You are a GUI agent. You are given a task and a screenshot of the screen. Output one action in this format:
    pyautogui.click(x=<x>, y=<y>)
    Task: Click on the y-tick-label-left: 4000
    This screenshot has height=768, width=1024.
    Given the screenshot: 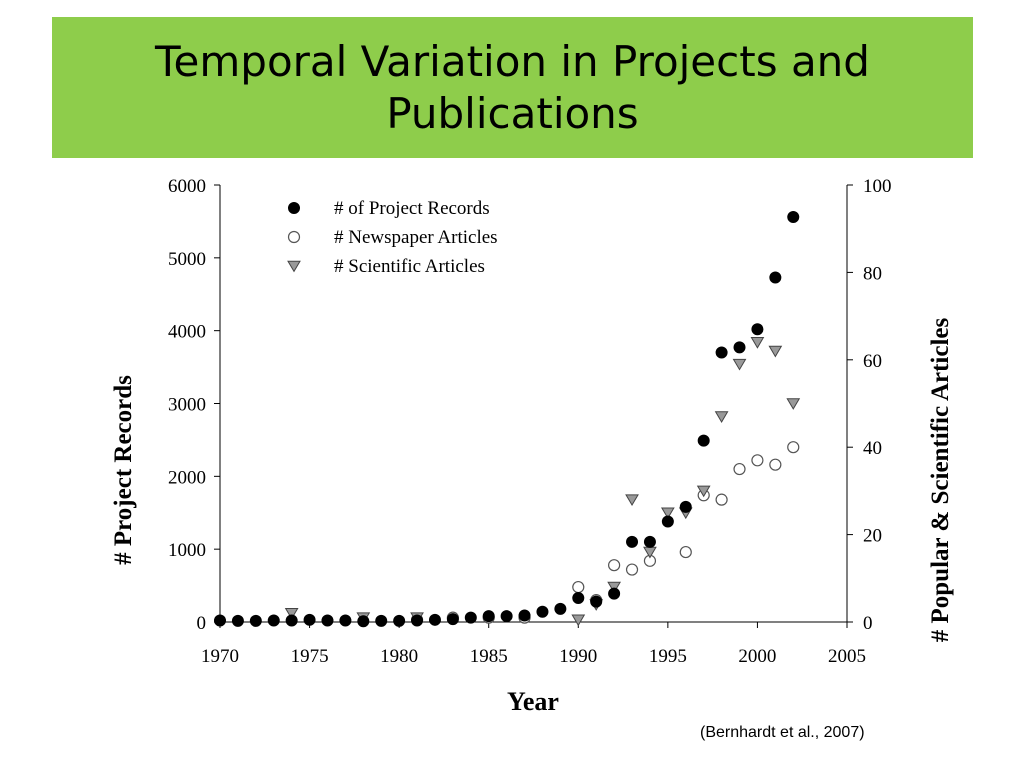 What is the action you would take?
    pyautogui.click(x=187, y=332)
    